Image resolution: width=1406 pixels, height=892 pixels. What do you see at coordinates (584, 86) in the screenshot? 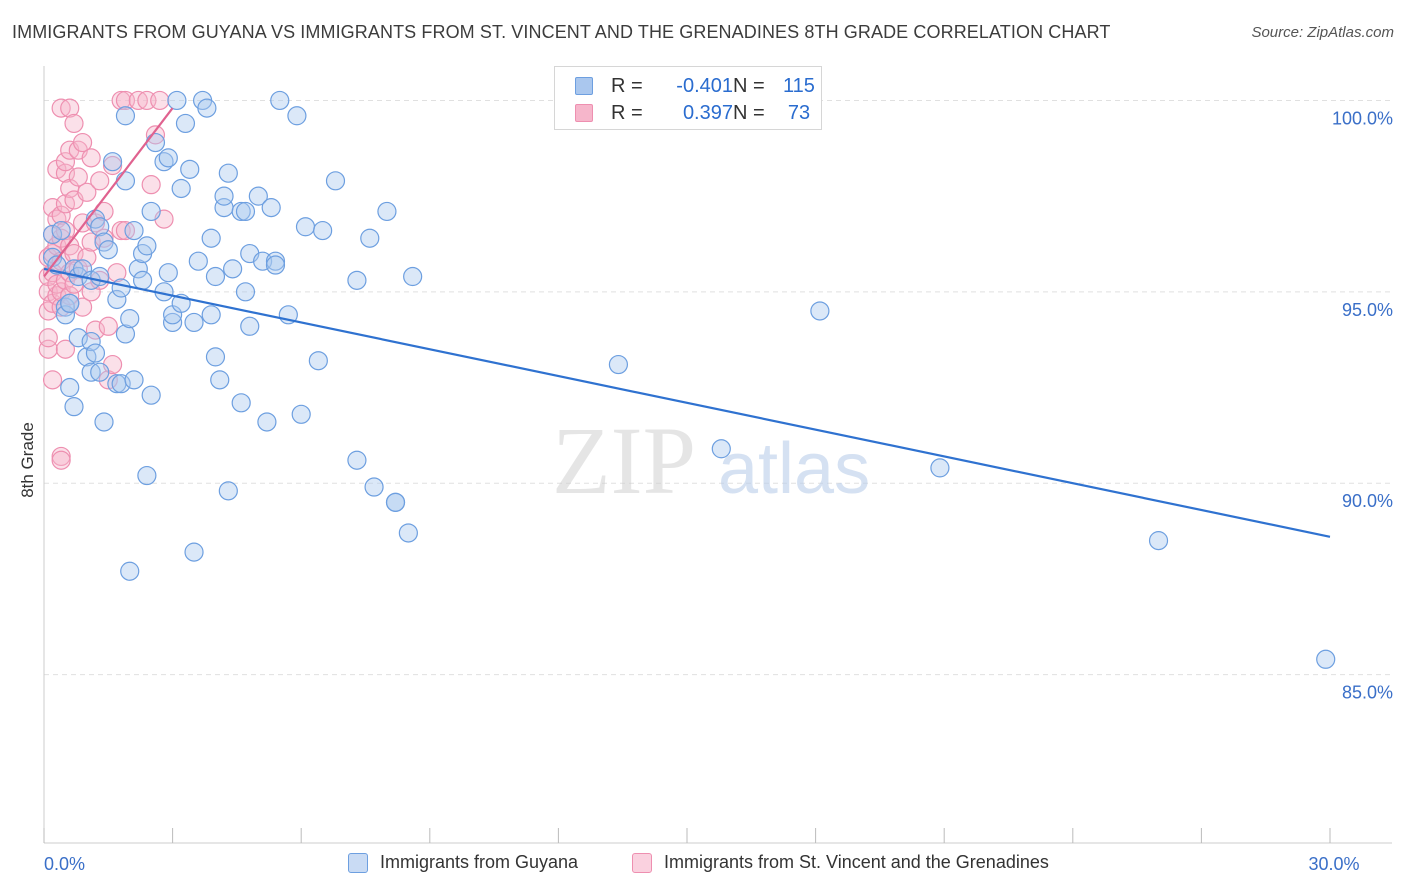
I see `legend-swatch-blue` at bounding box center [584, 86].